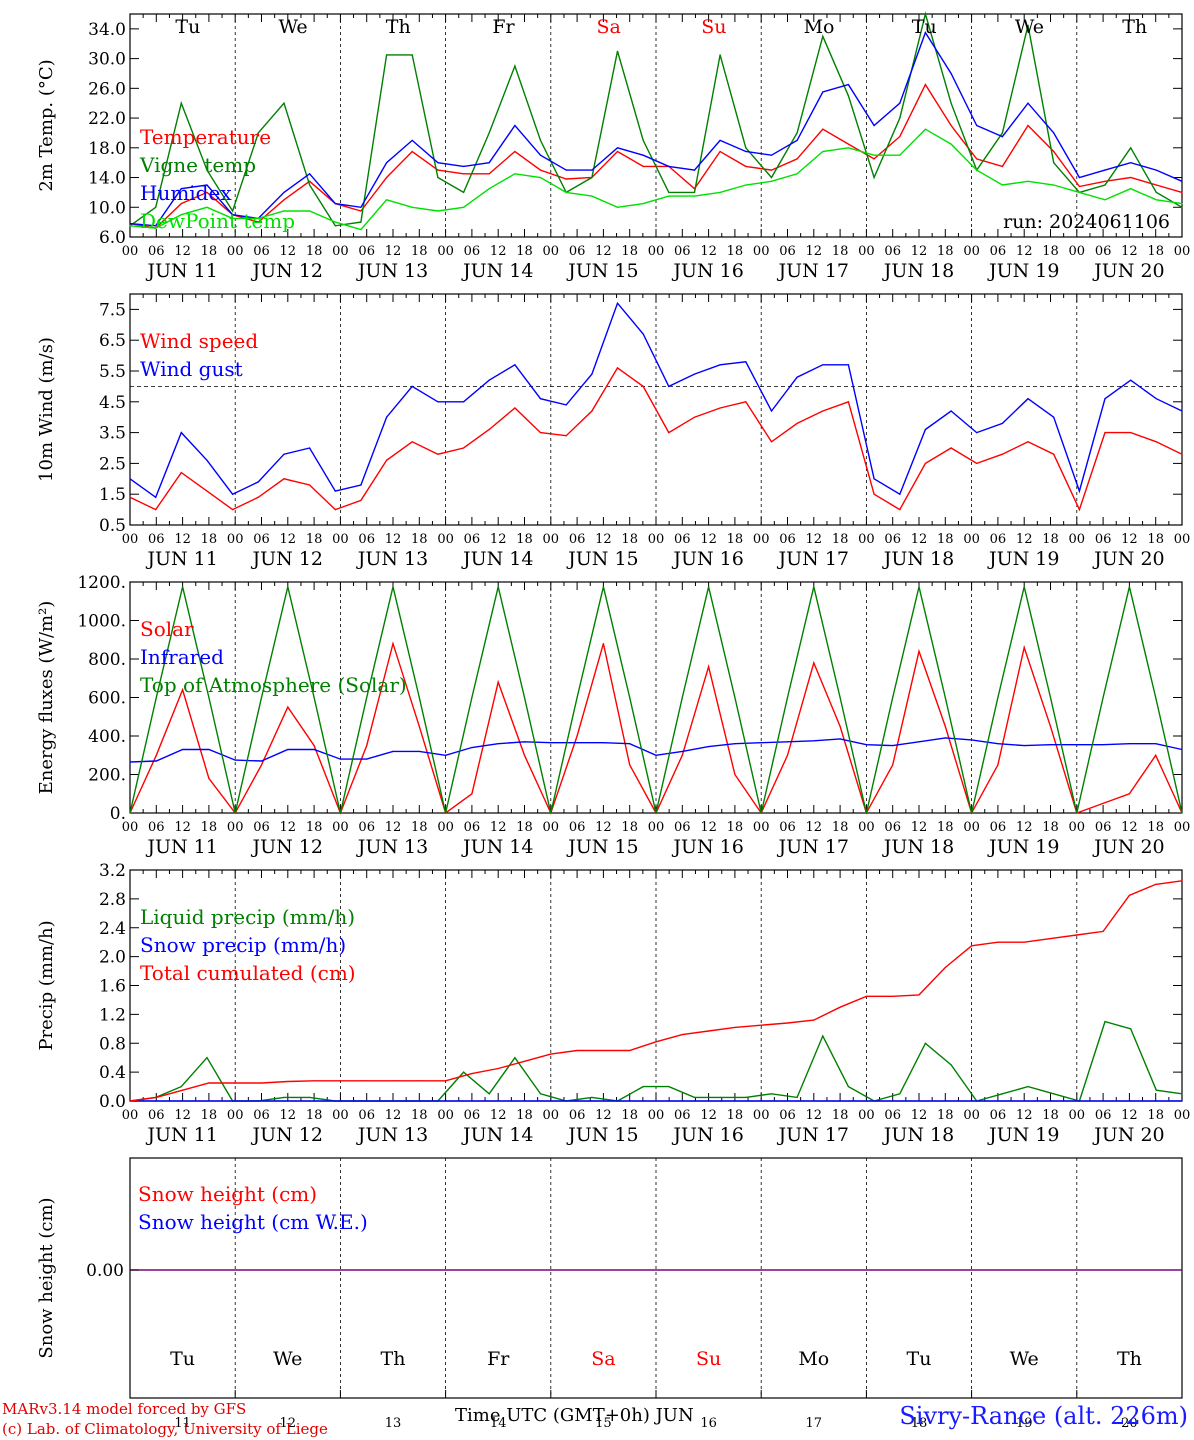 Image resolution: width=1194 pixels, height=1440 pixels. Describe the element at coordinates (107, 30) in the screenshot. I see `y-tick-label: 34.0` at that location.